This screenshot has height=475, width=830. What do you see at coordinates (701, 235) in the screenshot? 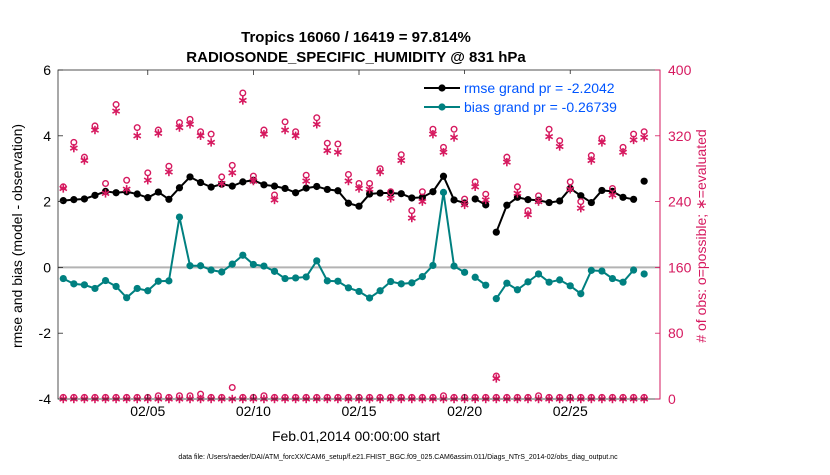
I see `y-axis-label-right: # of obs: o=possible; ∗=evaluated` at bounding box center [701, 235].